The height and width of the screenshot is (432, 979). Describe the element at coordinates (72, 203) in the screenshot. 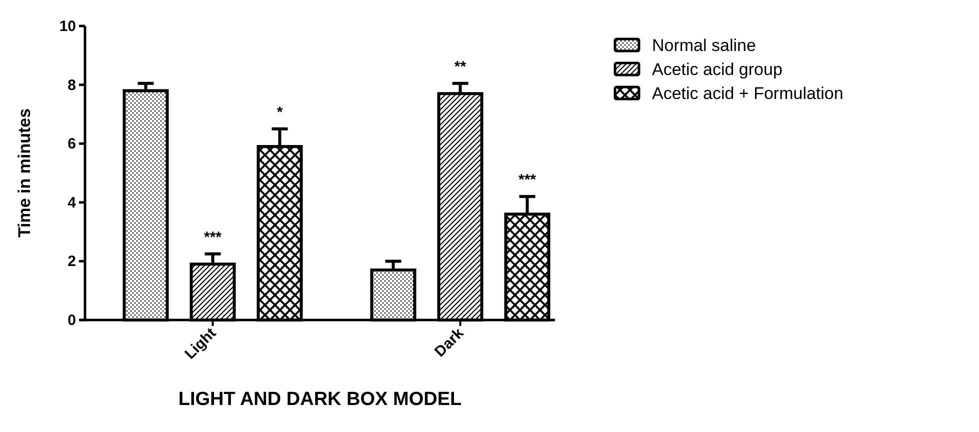

I see `y-tick-label: 4` at that location.